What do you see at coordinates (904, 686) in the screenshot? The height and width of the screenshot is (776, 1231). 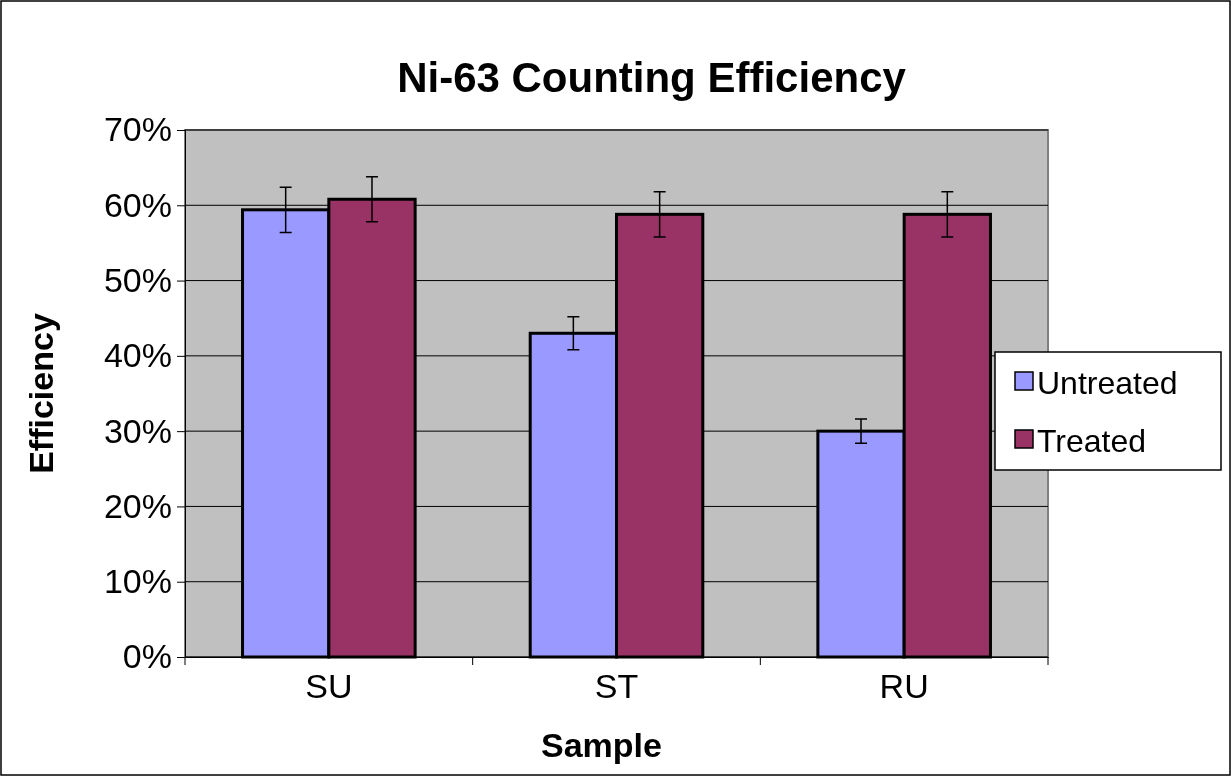 I see `x-tick-label: RU` at bounding box center [904, 686].